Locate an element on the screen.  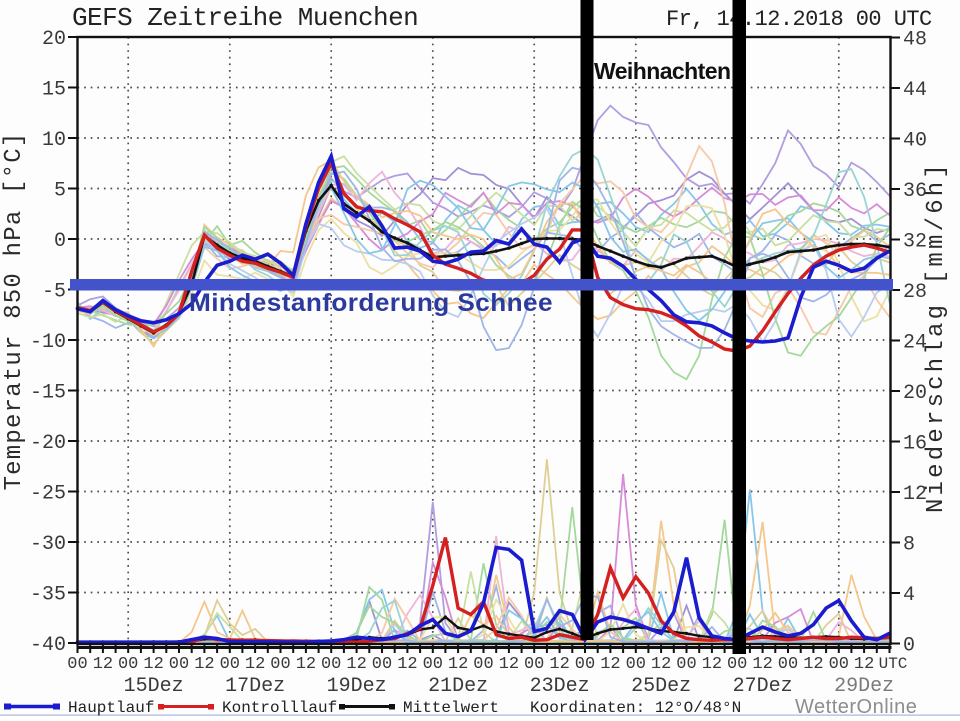
svg-text: 32 is located at coordinates (915, 242).